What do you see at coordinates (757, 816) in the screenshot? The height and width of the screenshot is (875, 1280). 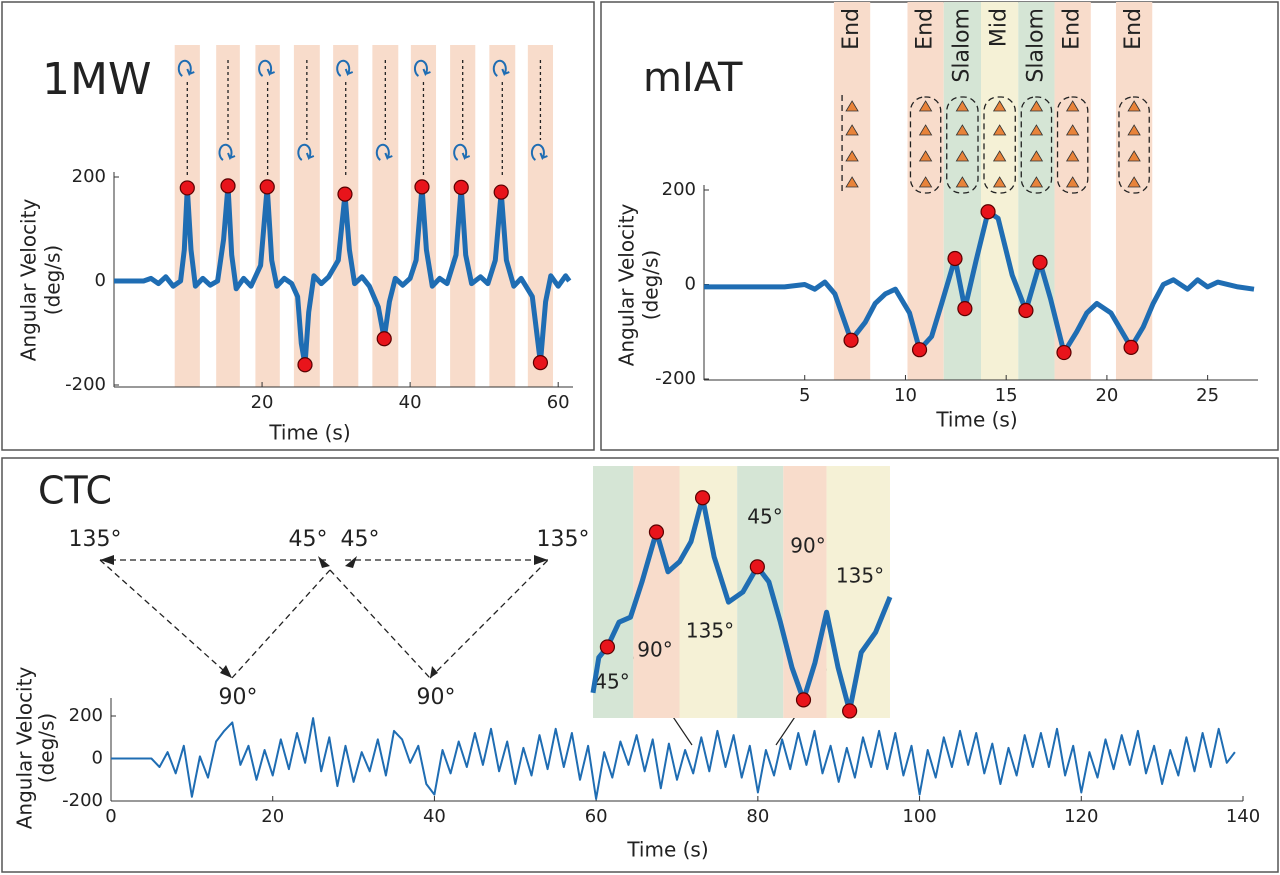 I see `x-tick-label: 80` at bounding box center [757, 816].